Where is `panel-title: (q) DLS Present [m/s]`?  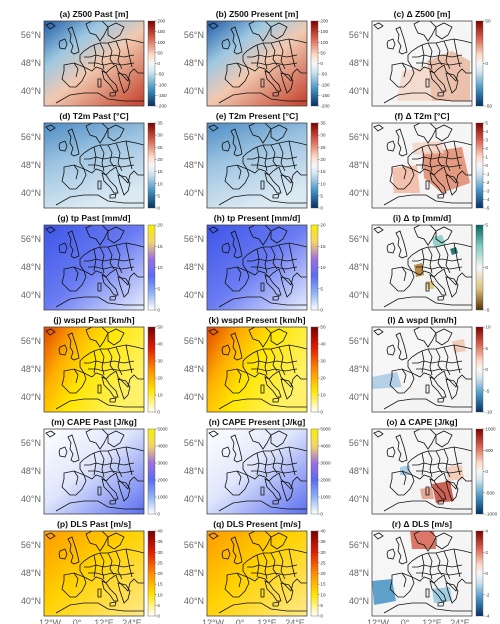 panel-title: (q) DLS Present [m/s] is located at coordinates (257, 524).